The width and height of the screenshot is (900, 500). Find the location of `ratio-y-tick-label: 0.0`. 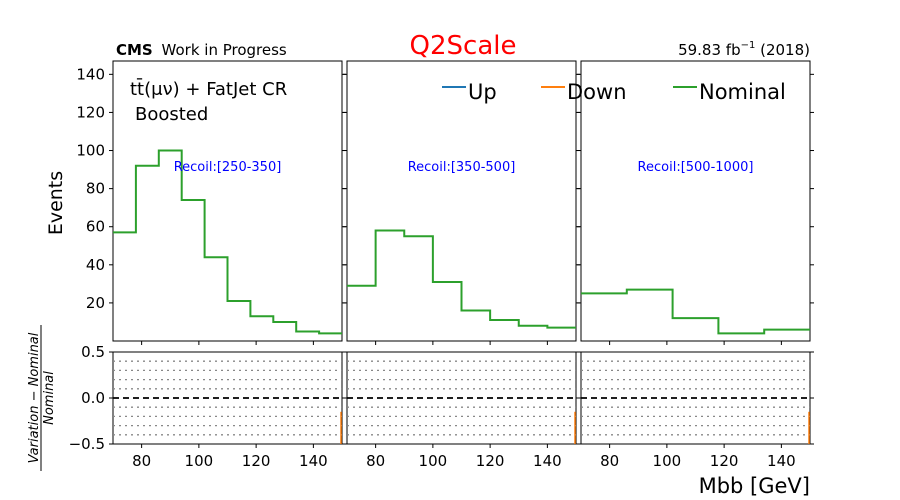

ratio-y-tick-label: 0.0 is located at coordinates (93, 398).